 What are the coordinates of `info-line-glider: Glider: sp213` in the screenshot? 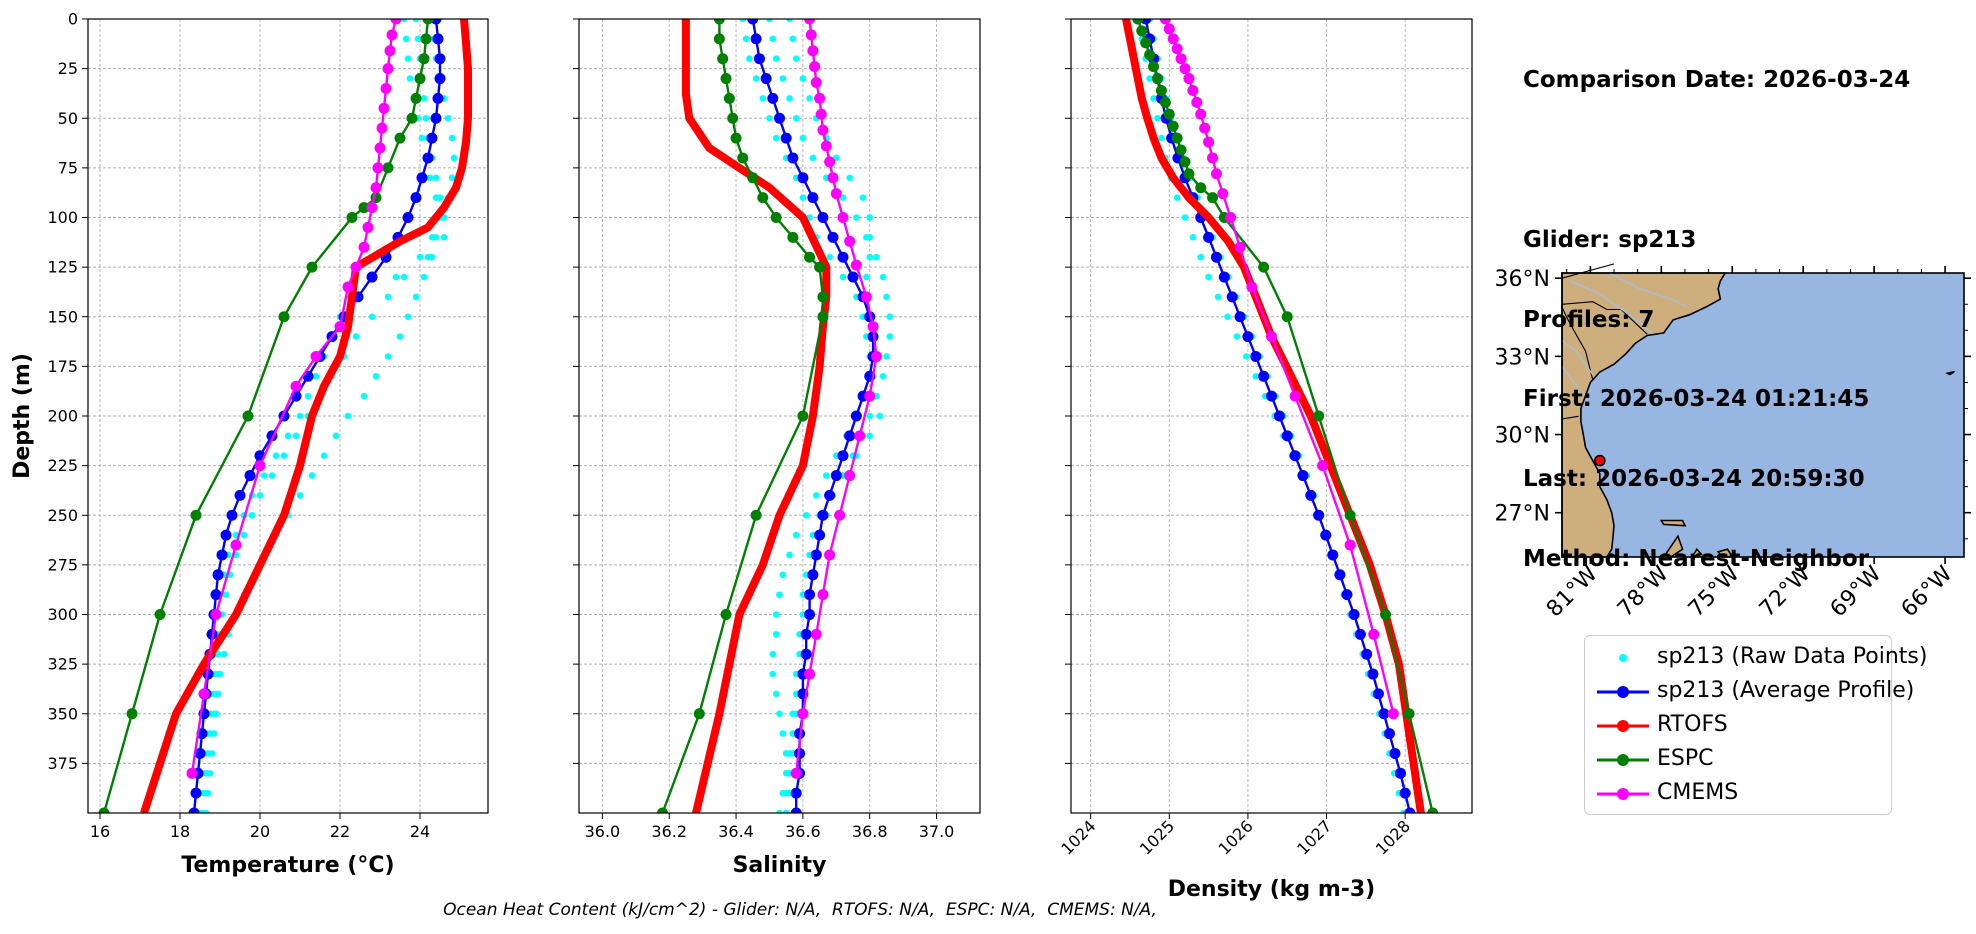 It's located at (1610, 239).